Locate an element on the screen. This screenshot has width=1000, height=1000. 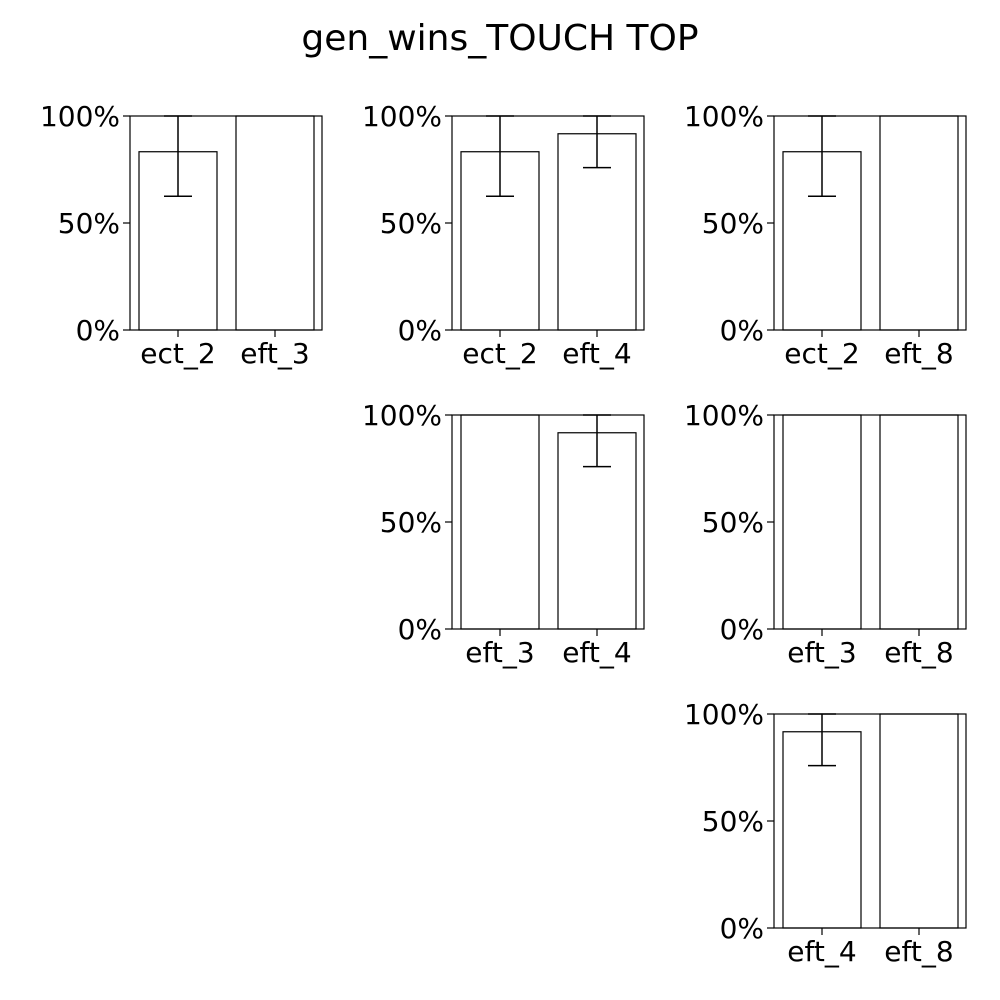
subplot: 0% 50% 100% ect_2 eft_8 is located at coordinates (825, 235).